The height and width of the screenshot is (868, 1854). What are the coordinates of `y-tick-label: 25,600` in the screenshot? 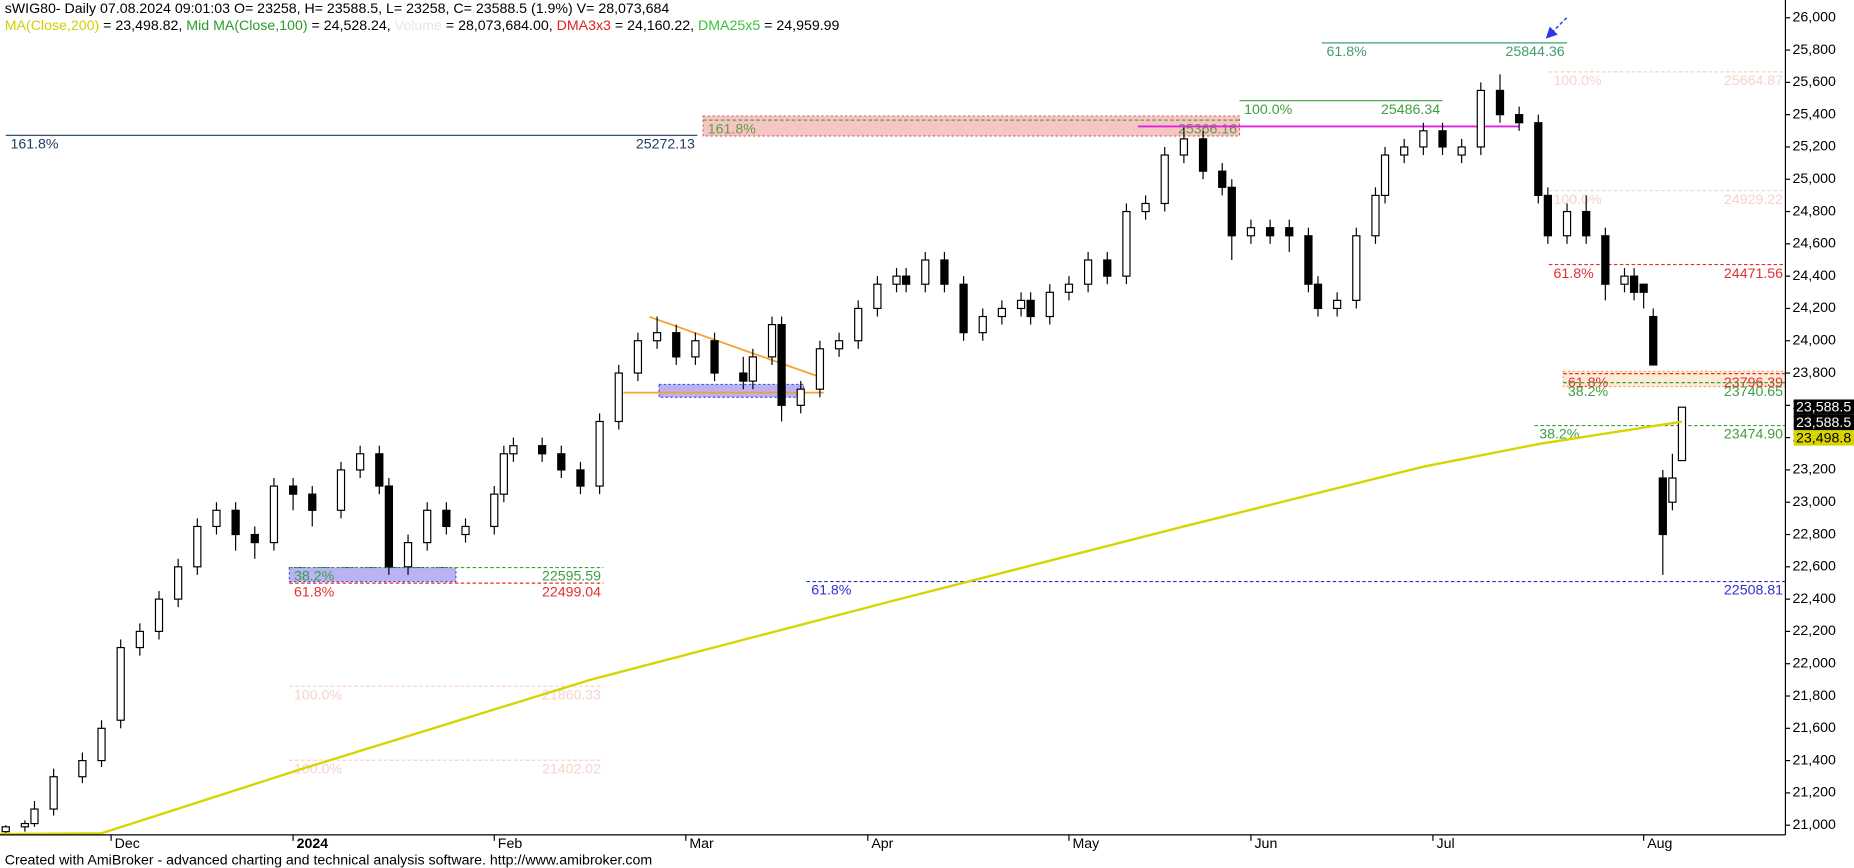 It's located at (1814, 82).